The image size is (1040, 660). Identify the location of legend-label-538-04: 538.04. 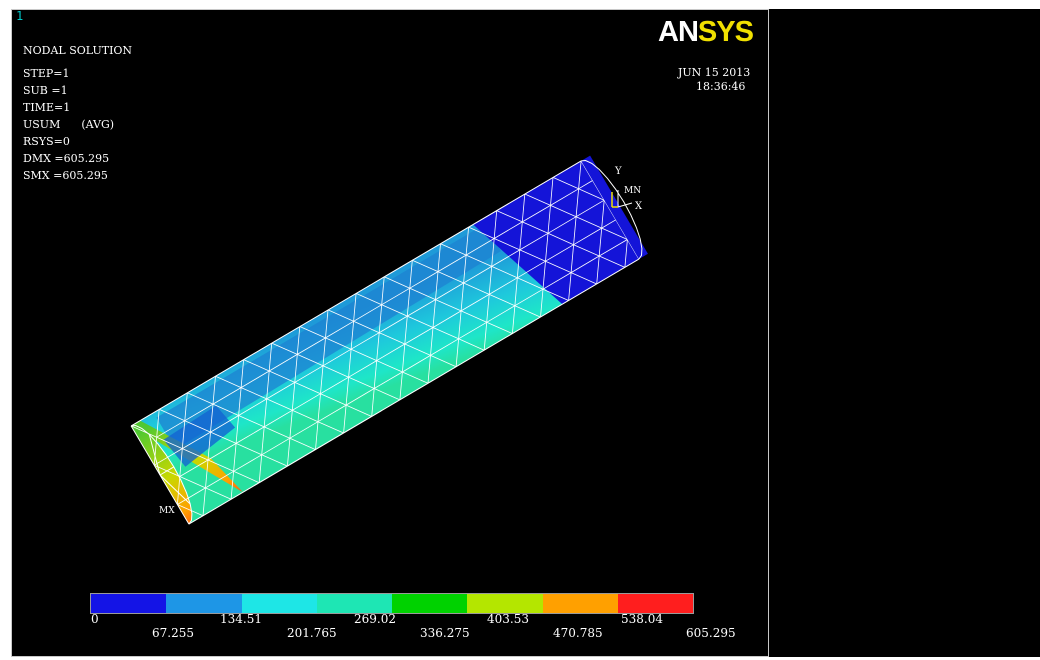
(642, 619).